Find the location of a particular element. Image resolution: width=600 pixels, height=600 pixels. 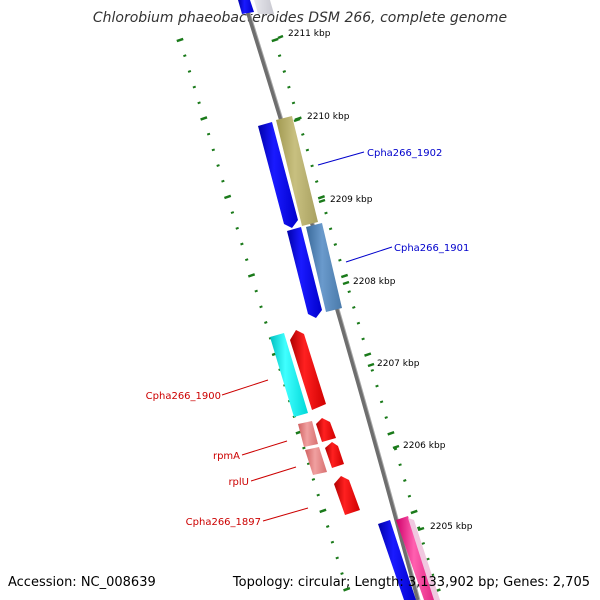

gene-rpmA-block is located at coordinates (308, 434).